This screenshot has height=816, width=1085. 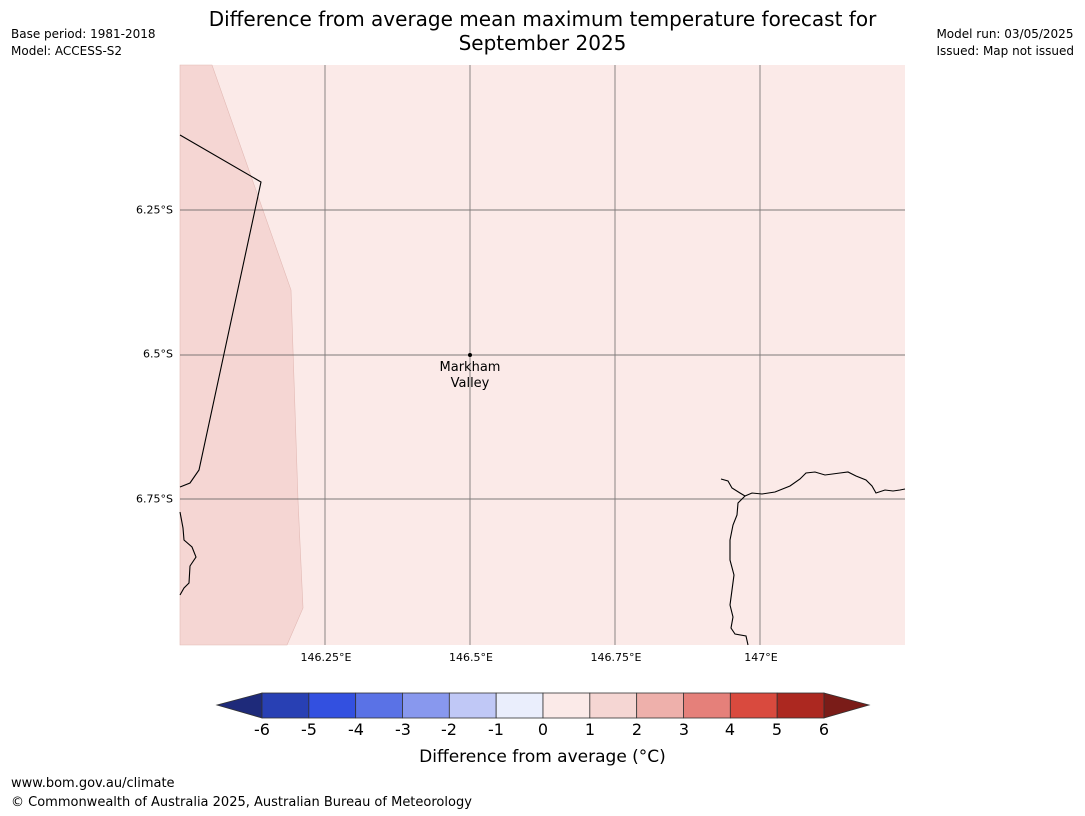 What do you see at coordinates (239, 705) in the screenshot?
I see `colorbar-extend-low` at bounding box center [239, 705].